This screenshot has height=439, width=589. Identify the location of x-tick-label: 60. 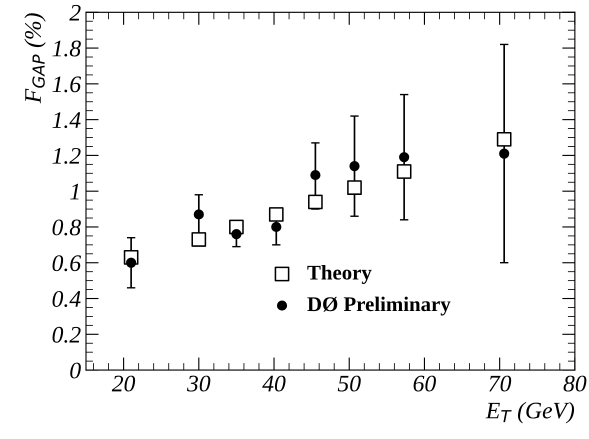
(425, 384).